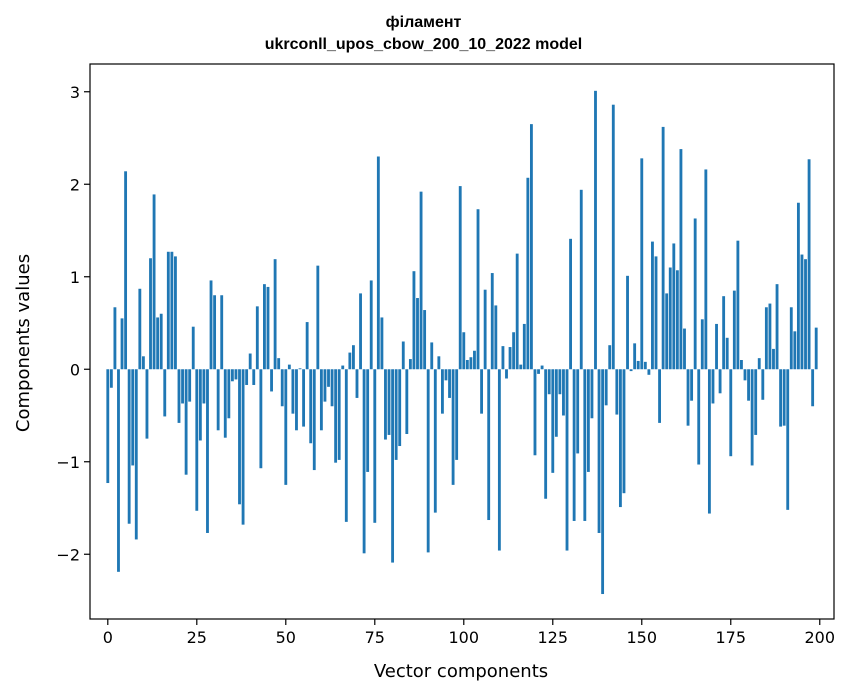 The height and width of the screenshot is (696, 847). What do you see at coordinates (75, 369) in the screenshot?
I see `y-tick-label: 0` at bounding box center [75, 369].